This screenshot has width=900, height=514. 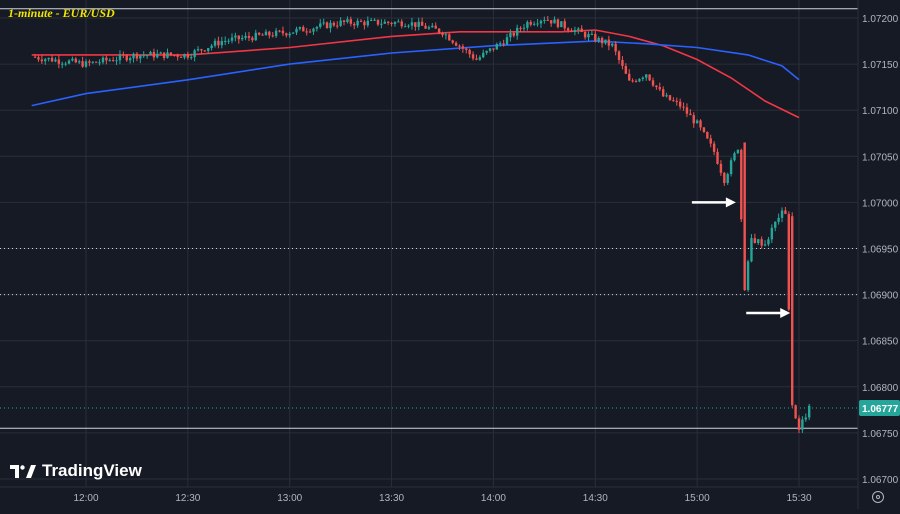 What do you see at coordinates (880, 388) in the screenshot?
I see `price-tick-label: 1.06800` at bounding box center [880, 388].